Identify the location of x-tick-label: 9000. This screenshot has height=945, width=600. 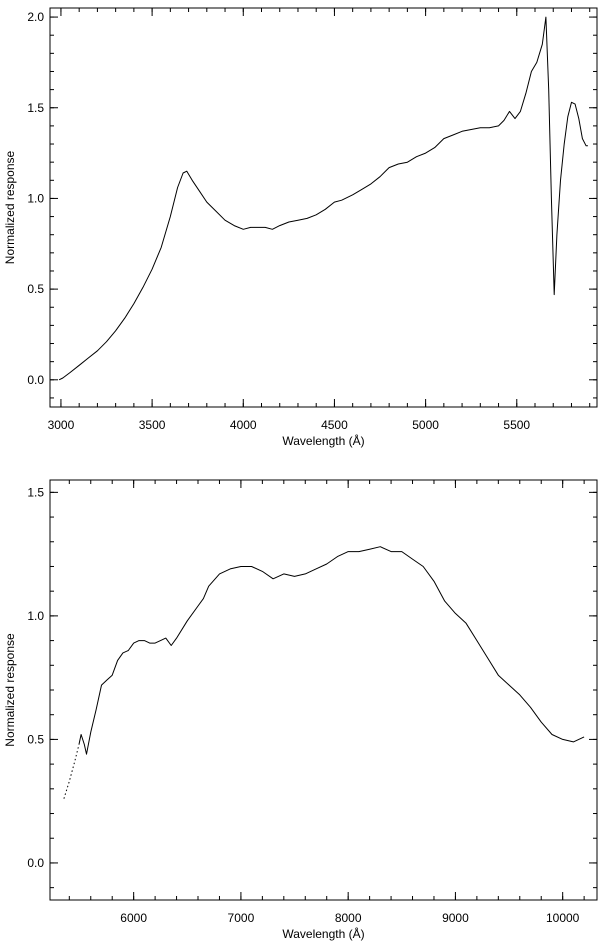
(455, 918).